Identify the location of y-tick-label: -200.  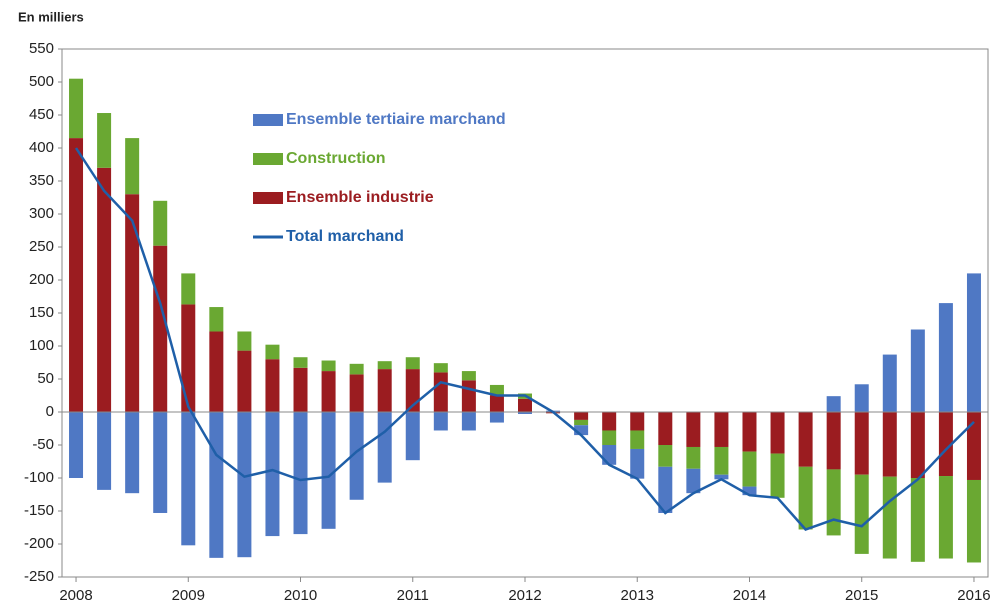
(39, 543).